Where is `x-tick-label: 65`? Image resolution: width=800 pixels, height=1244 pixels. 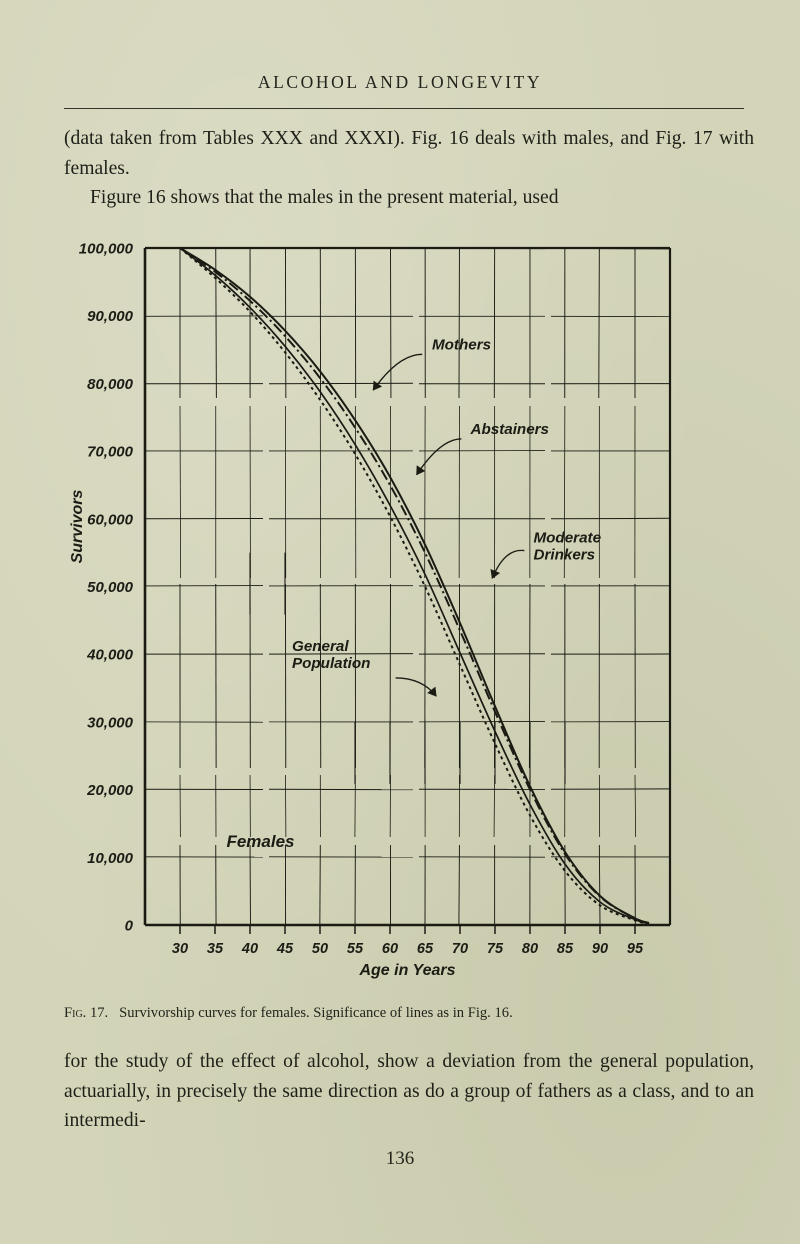
x-tick-label: 65 is located at coordinates (425, 949).